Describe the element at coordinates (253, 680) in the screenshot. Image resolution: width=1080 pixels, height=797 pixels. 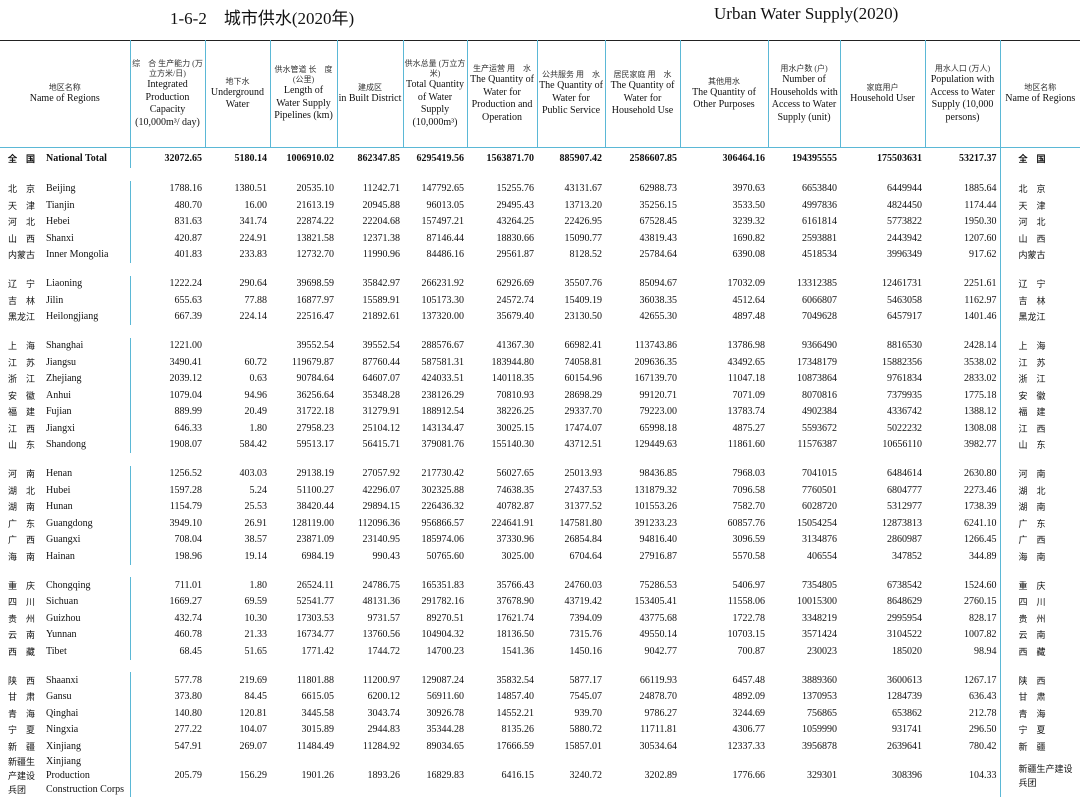
I see `cell-value: 219.69` at that location.